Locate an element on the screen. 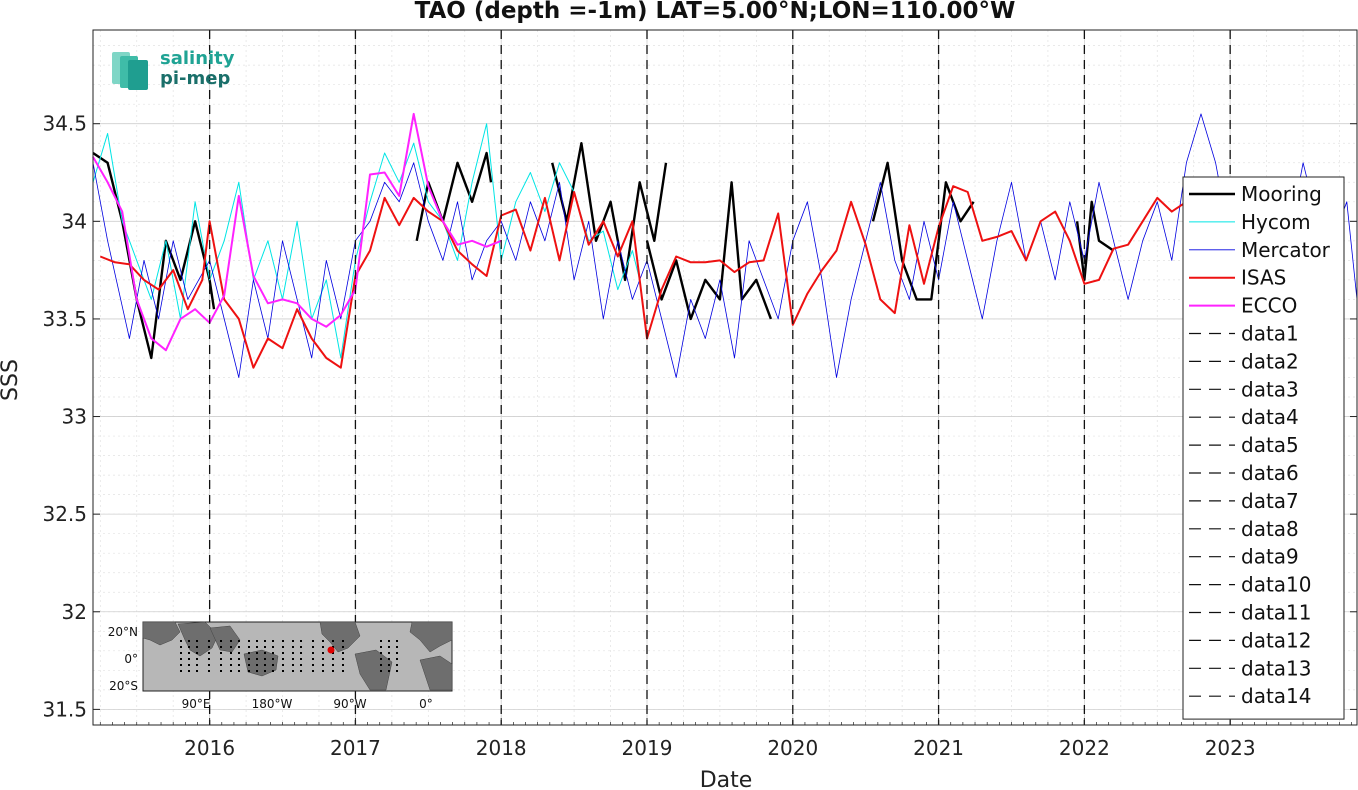 The height and width of the screenshot is (790, 1358). y-tick-label: 33 is located at coordinates (74, 417).